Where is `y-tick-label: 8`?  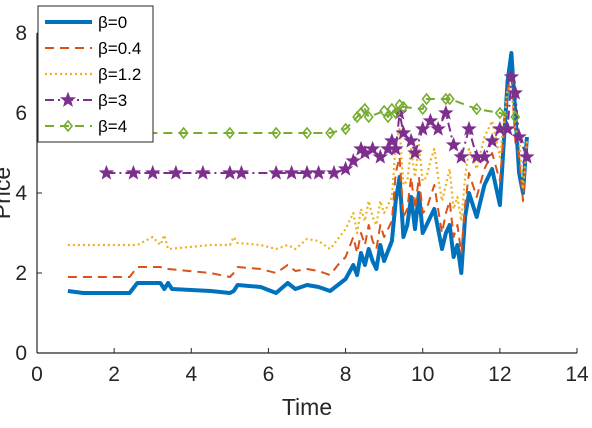 y-tick-label: 8 is located at coordinates (21, 33).